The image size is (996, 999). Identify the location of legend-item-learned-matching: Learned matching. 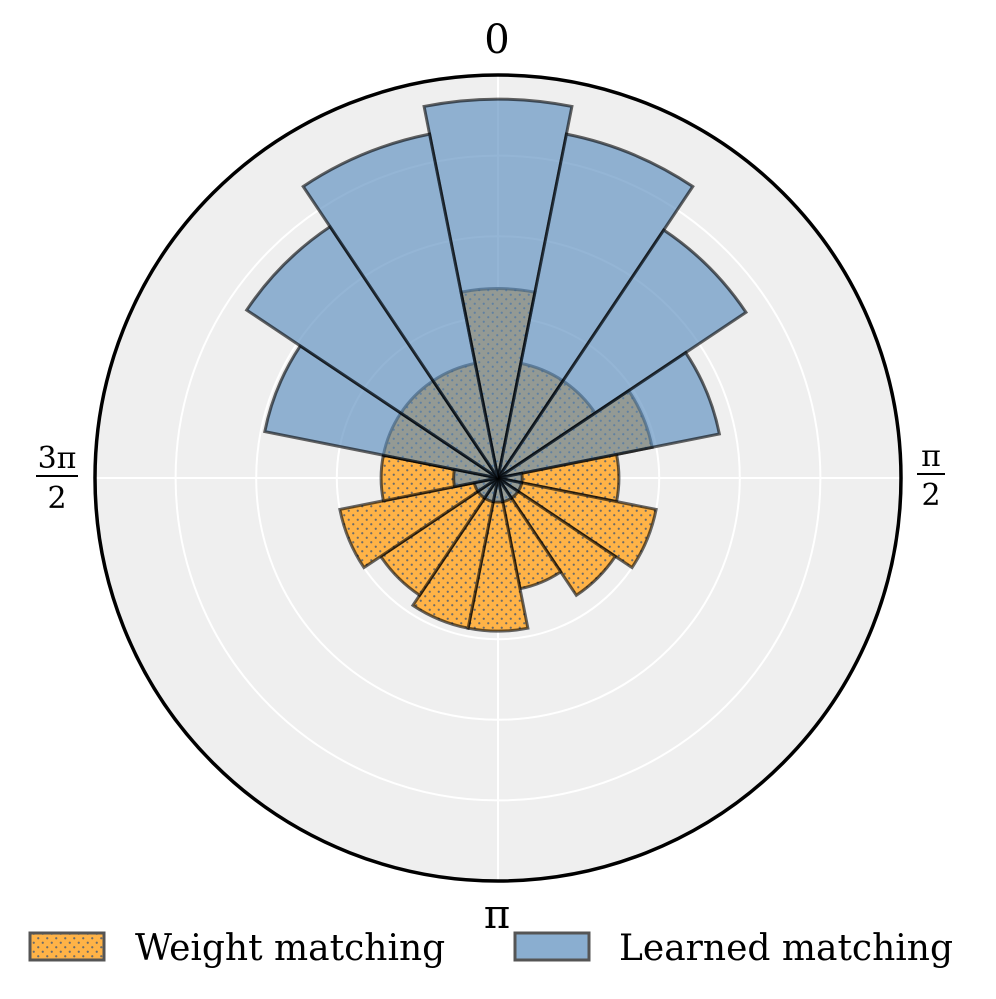
(733, 948).